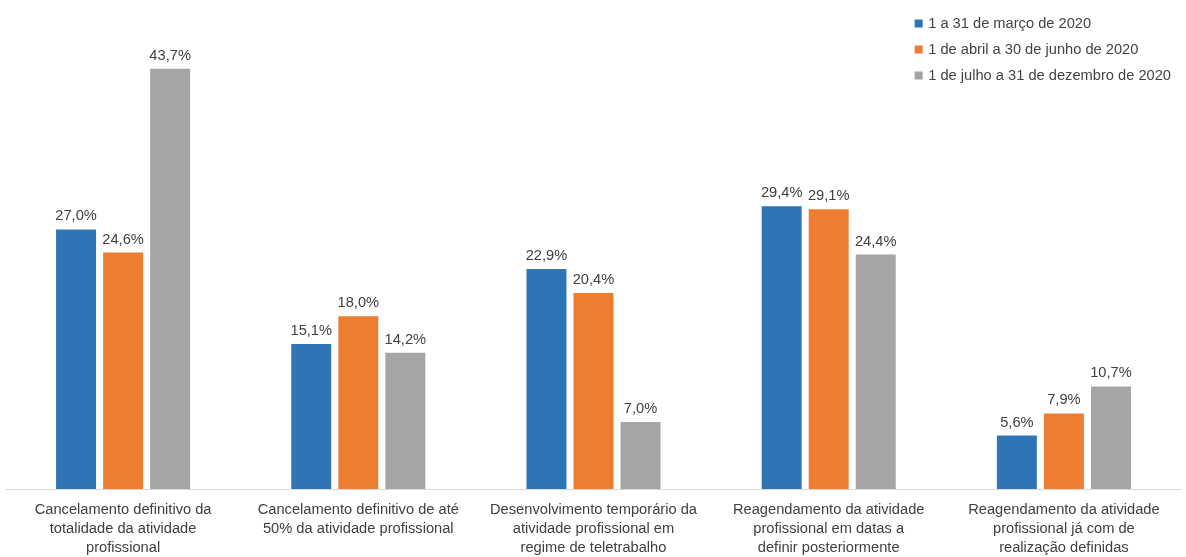  I want to click on legend-label: 1 de julho a 31 de dezembro de 2020, so click(1049, 75).